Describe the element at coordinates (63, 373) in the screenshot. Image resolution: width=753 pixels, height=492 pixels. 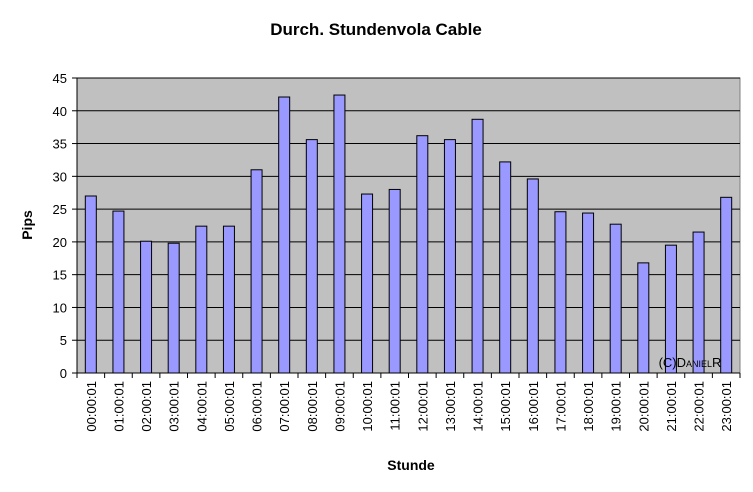
I see `y-tick-label: 0` at that location.